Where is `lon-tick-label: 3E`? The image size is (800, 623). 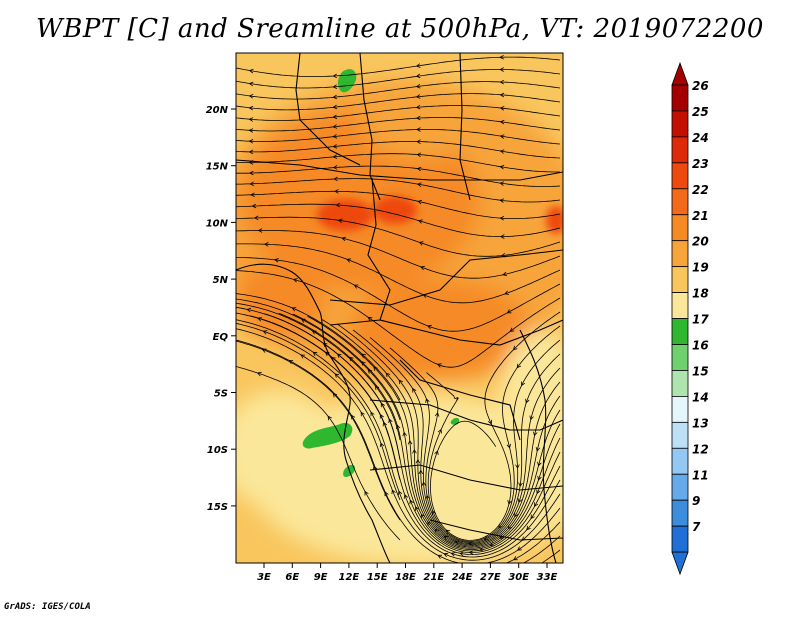
lon-tick-label: 3E is located at coordinates (264, 577).